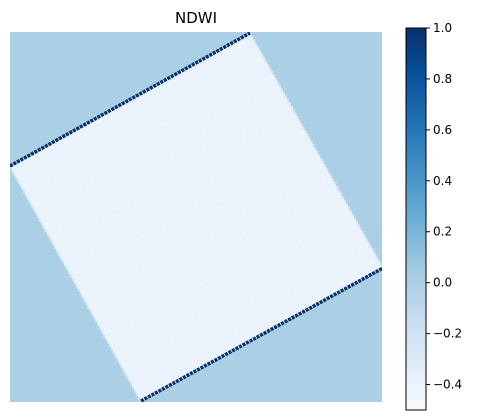 The height and width of the screenshot is (420, 477). What do you see at coordinates (416, 219) in the screenshot?
I see `colorbar` at bounding box center [416, 219].